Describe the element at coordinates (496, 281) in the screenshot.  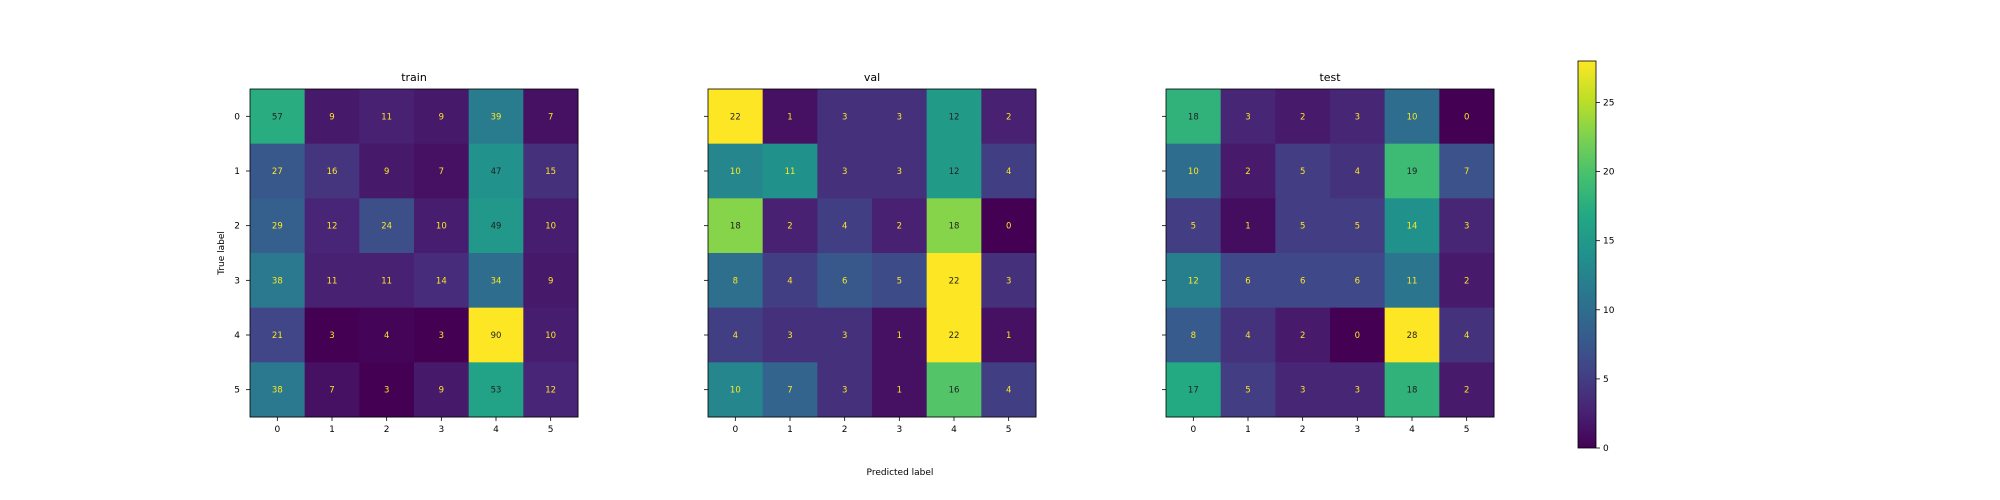
I see `cell-label-3-4: 34` at that location.